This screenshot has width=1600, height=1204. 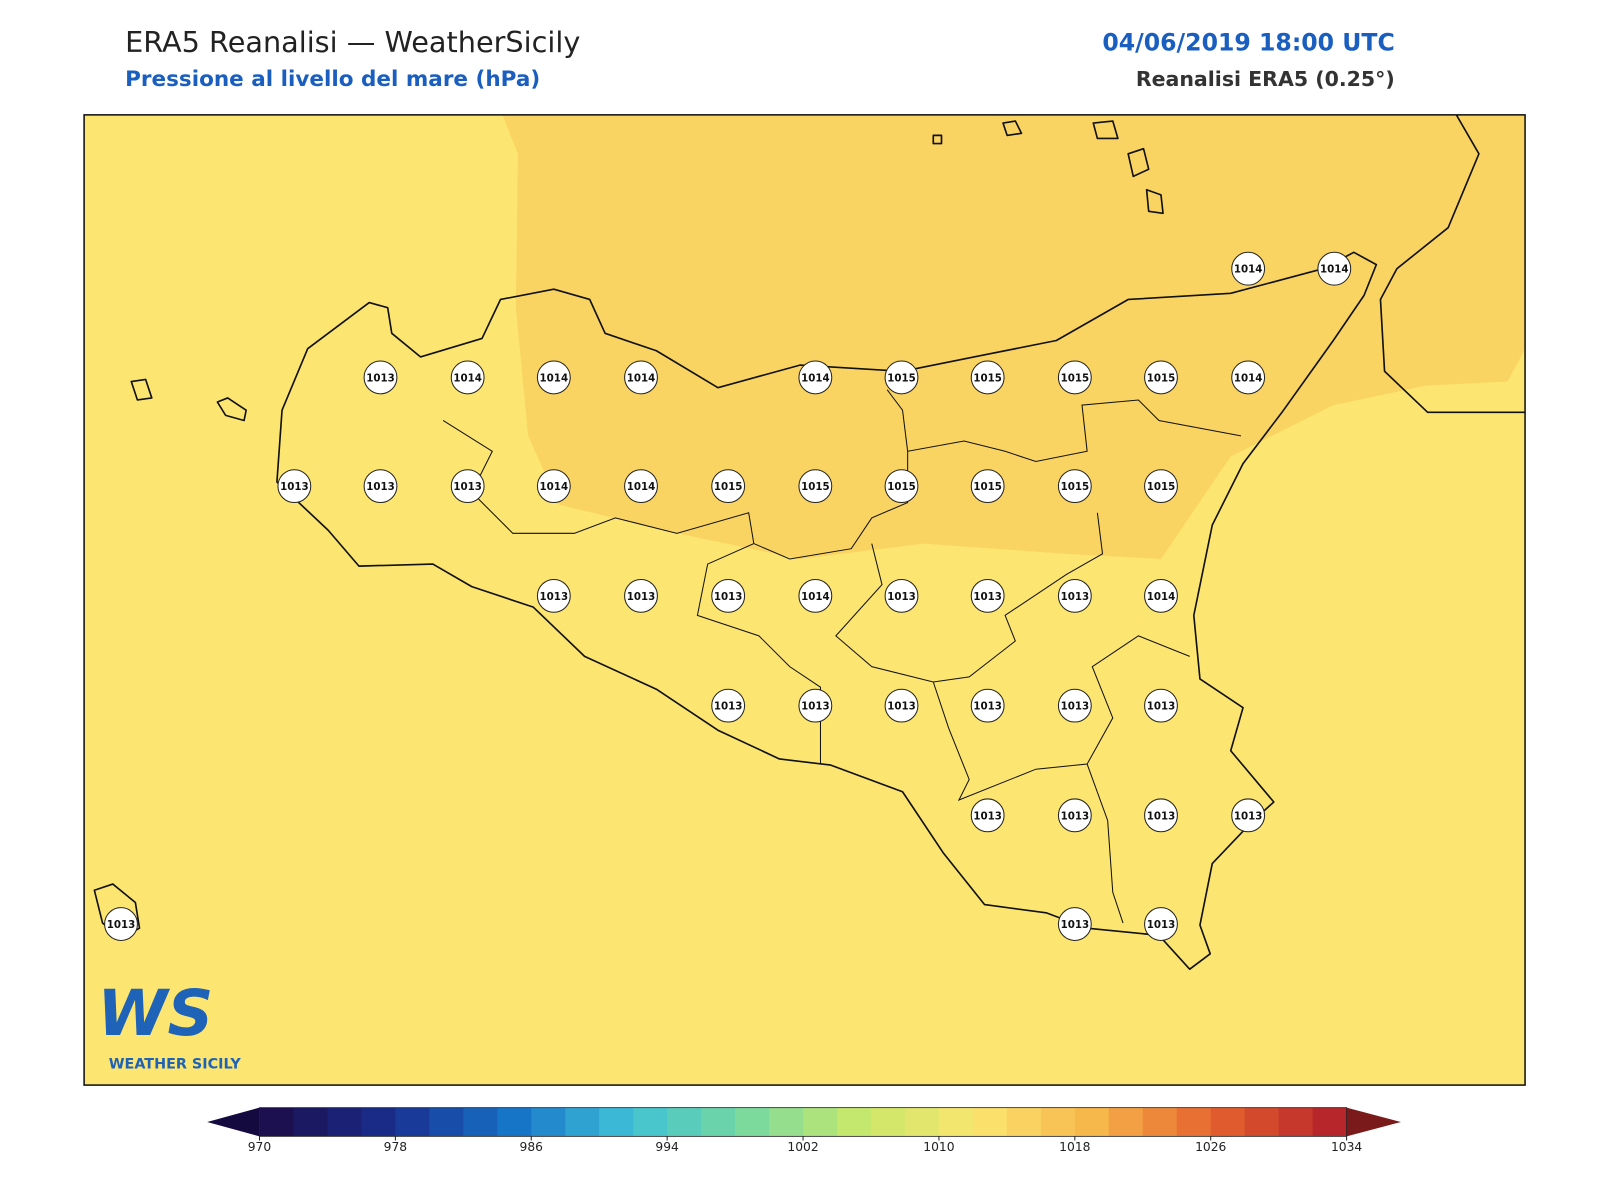 What do you see at coordinates (332, 79) in the screenshot?
I see `subtitle: Pressione al livello del mare (hPa)` at bounding box center [332, 79].